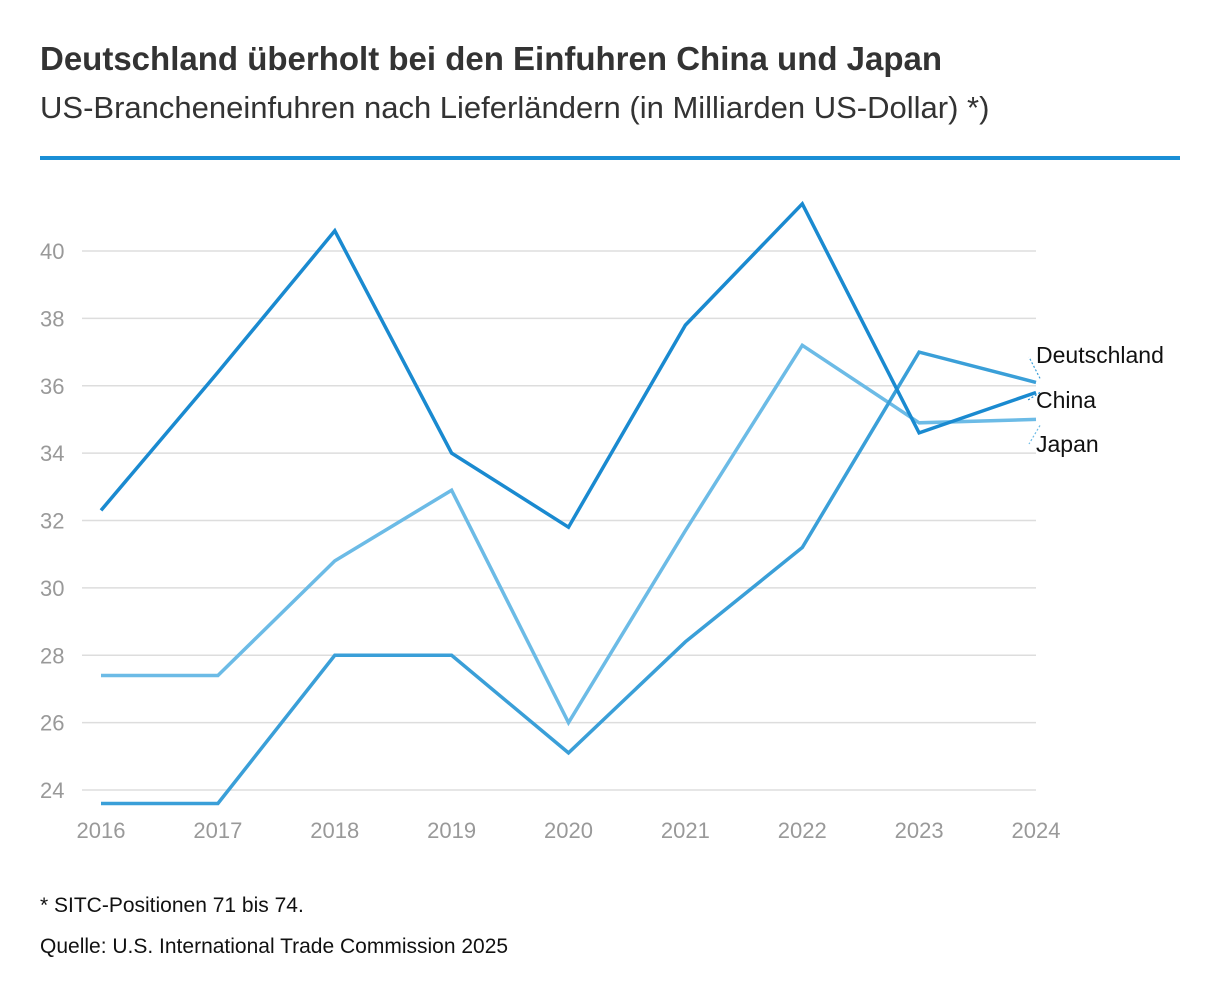 The width and height of the screenshot is (1220, 1004). What do you see at coordinates (217, 830) in the screenshot?
I see `x-tick-label-2017: 2017` at bounding box center [217, 830].